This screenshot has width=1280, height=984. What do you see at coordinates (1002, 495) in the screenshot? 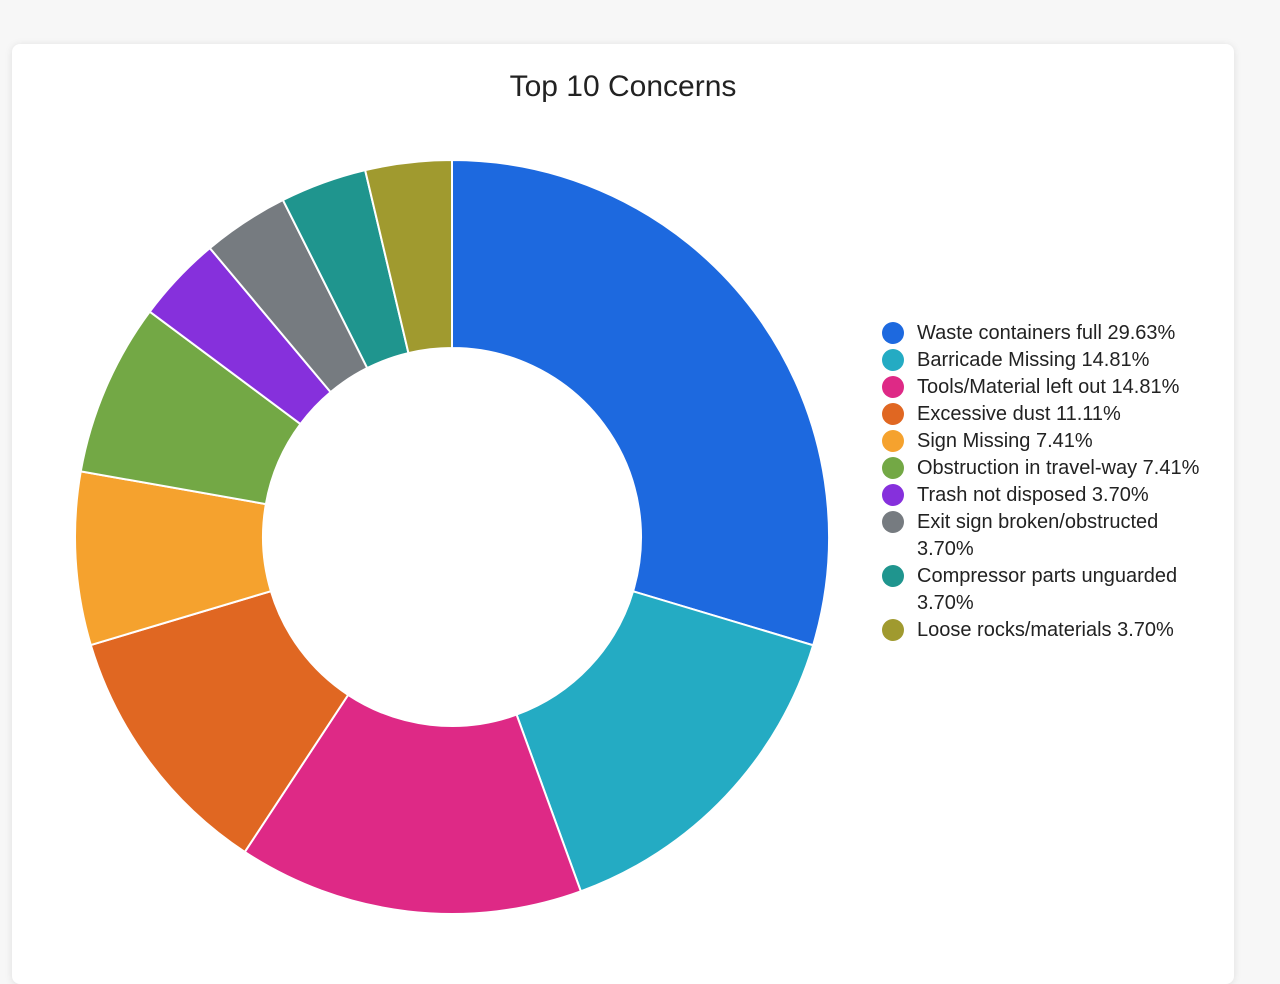
I see `legend-label: Trash not disposed` at bounding box center [1002, 495].